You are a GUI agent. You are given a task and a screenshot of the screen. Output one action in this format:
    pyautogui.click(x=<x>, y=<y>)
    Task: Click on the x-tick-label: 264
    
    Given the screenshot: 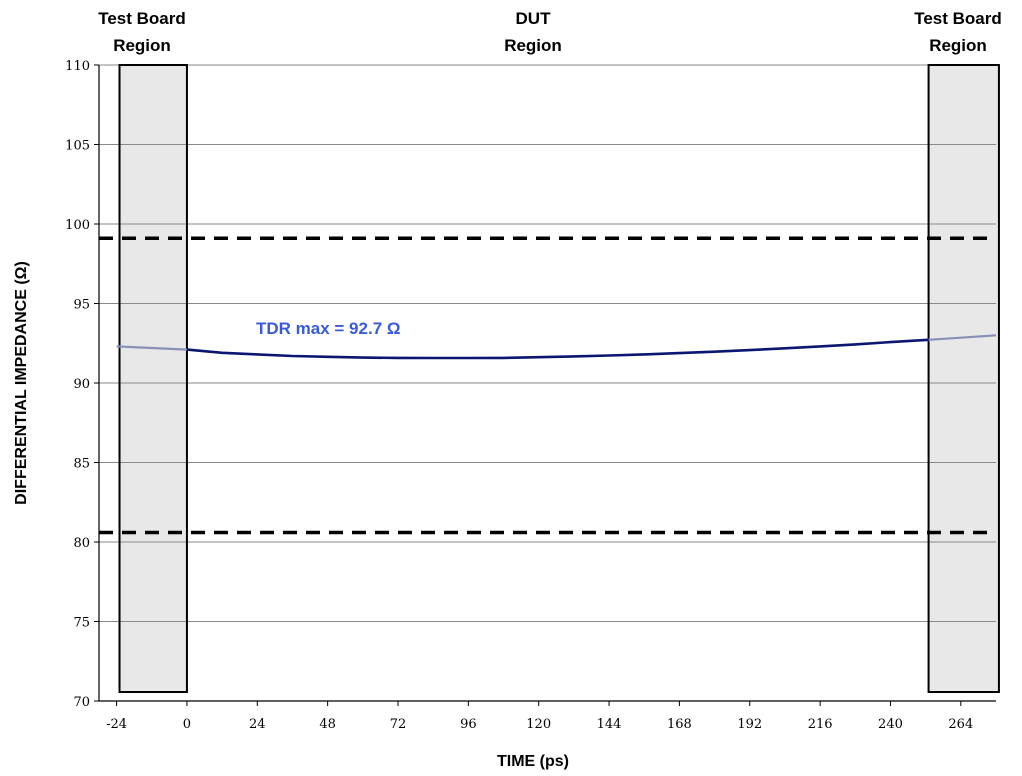 What is the action you would take?
    pyautogui.click(x=960, y=724)
    